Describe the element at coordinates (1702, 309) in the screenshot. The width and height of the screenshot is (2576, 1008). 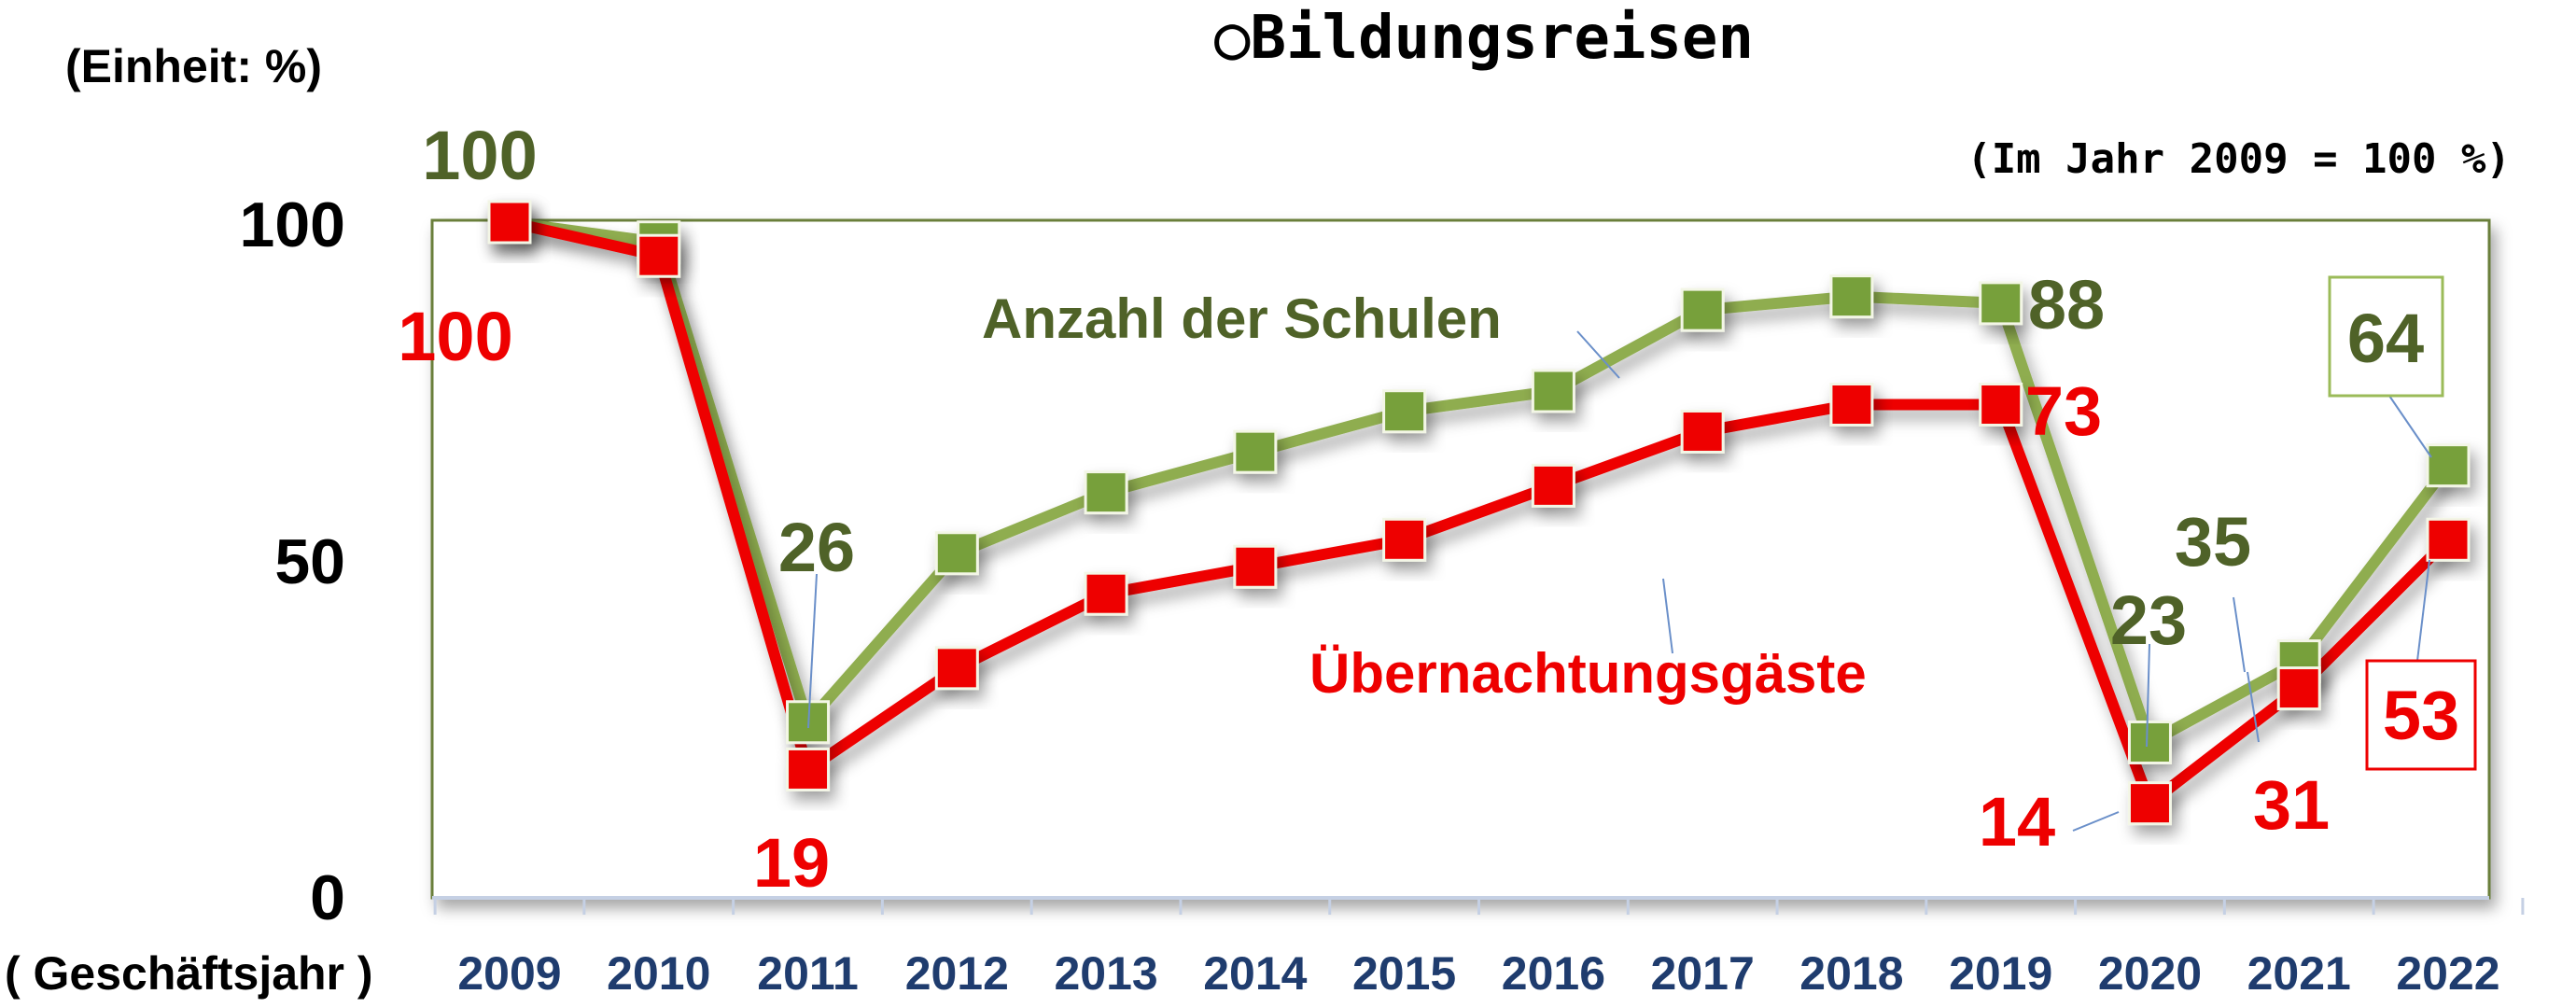
I see `marker-schools-2017` at that location.